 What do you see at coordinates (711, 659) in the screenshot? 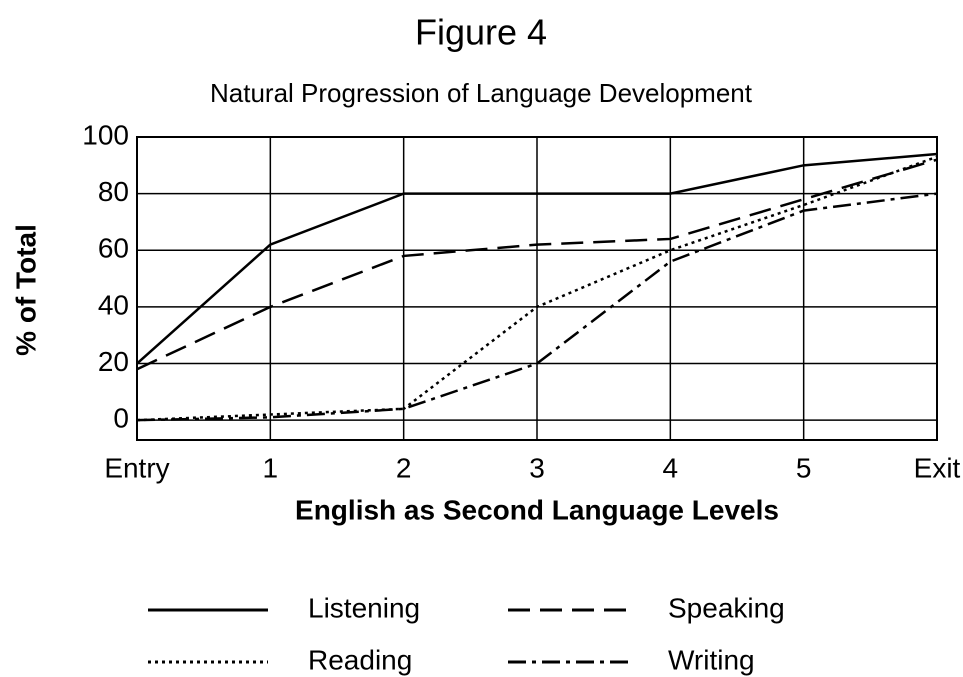
I see `legend-label: Writing` at bounding box center [711, 659].